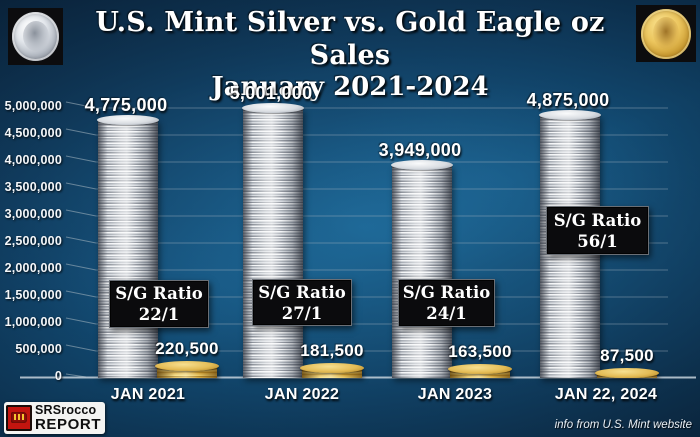  Describe the element at coordinates (33, 268) in the screenshot. I see `y-axis-tick-label: 2,000,000` at that location.